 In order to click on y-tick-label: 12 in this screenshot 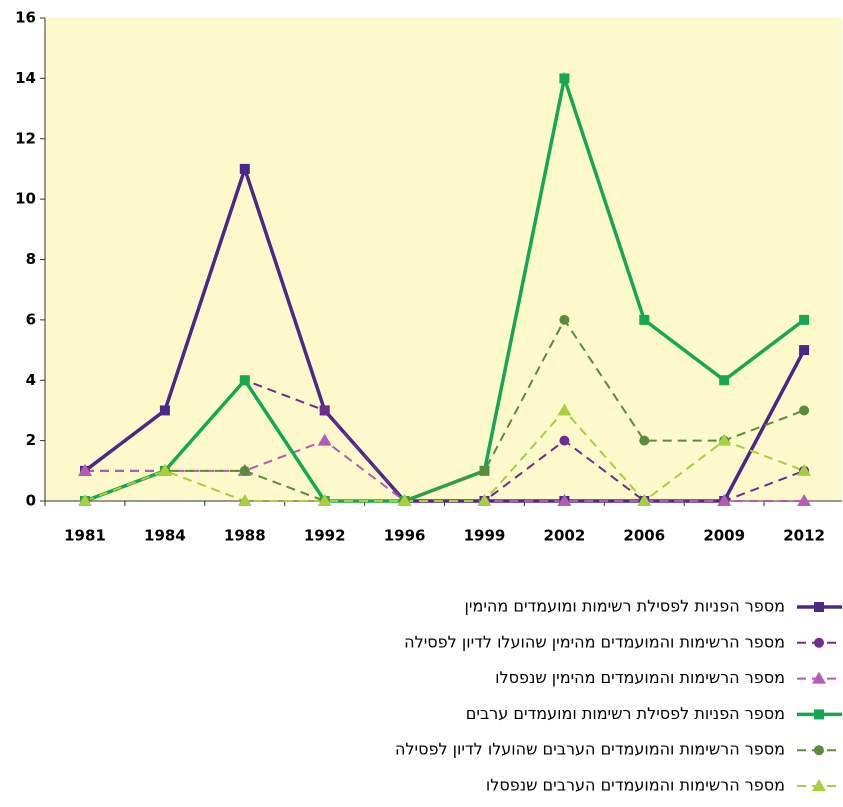, I will do `click(25, 138)`.